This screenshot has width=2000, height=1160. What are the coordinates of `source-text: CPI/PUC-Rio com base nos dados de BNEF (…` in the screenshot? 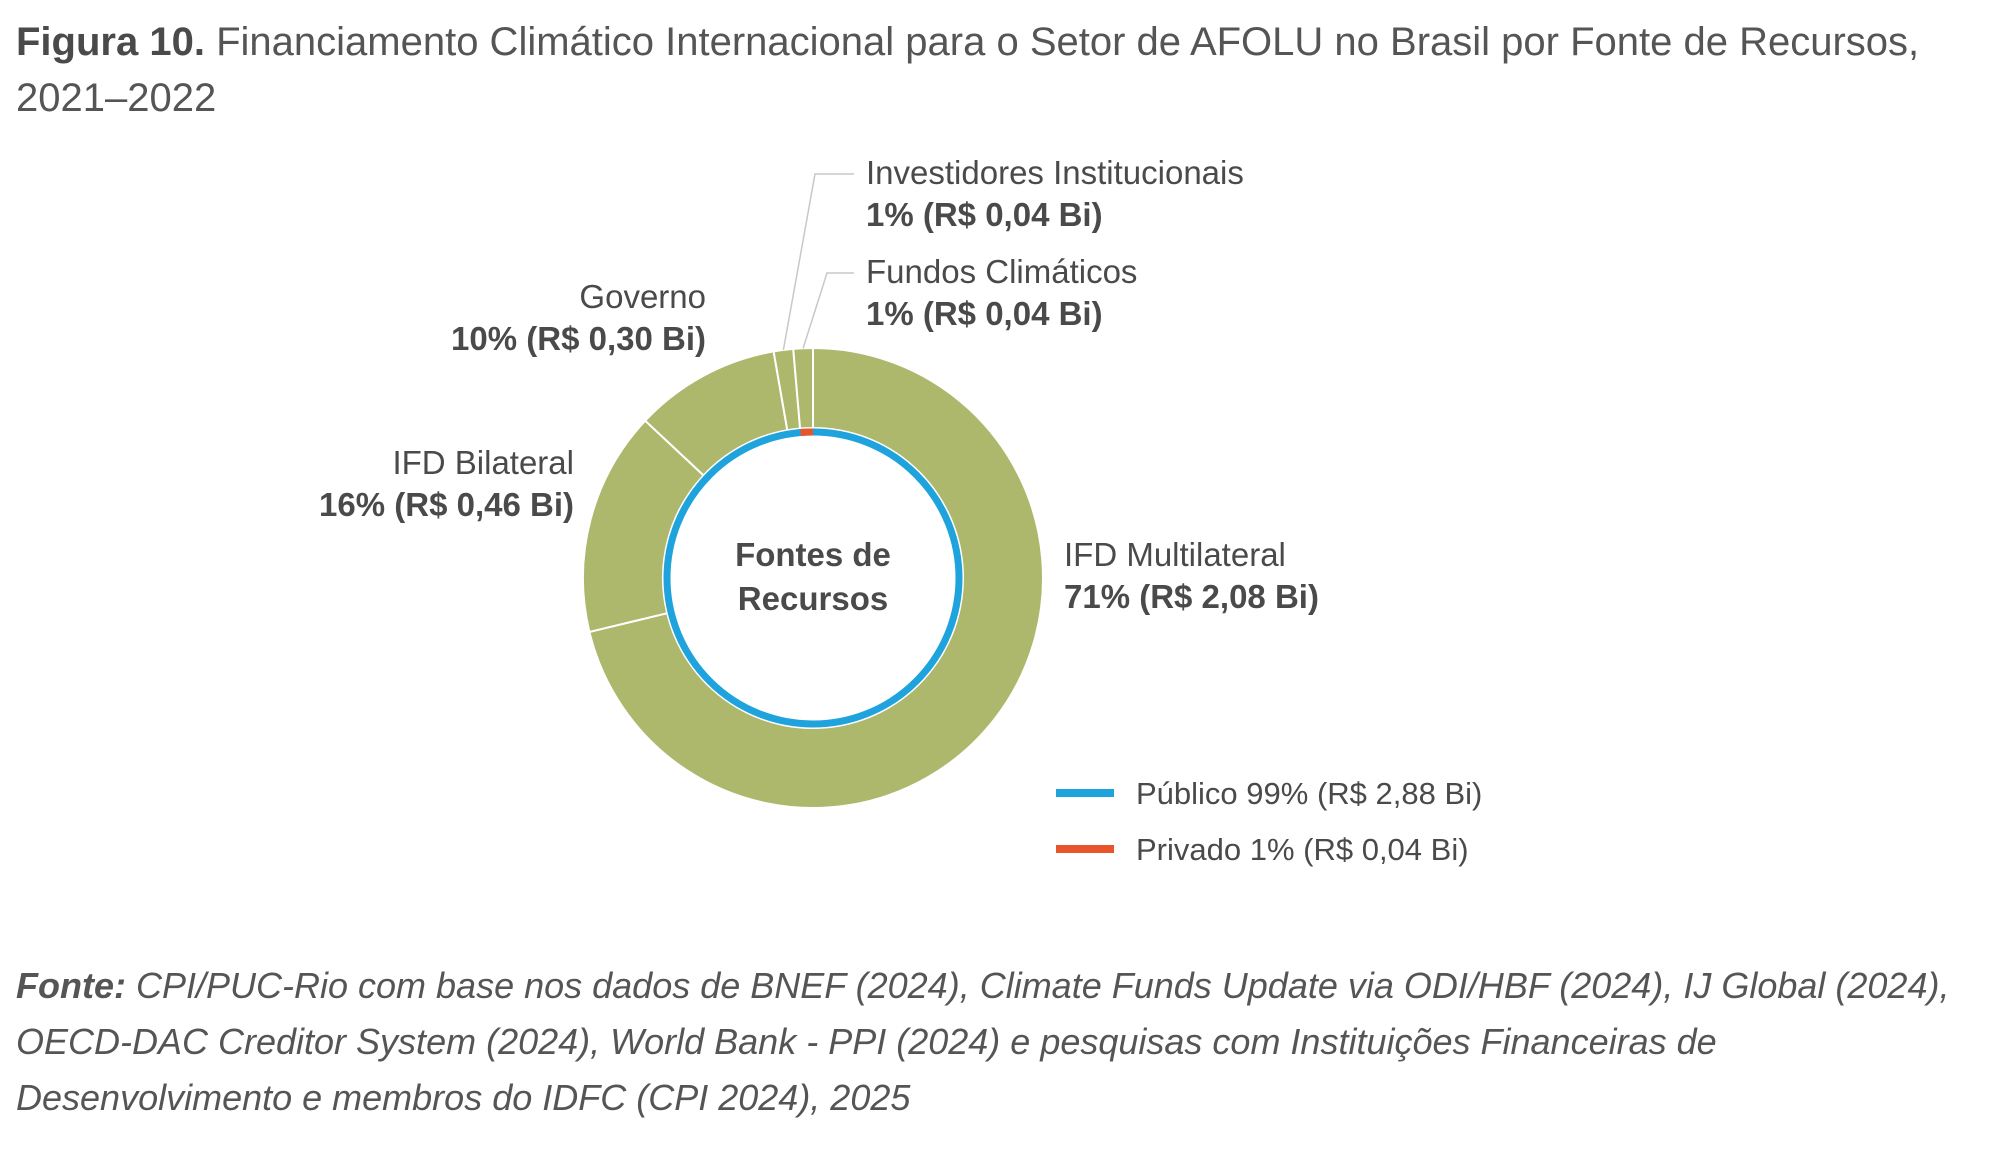 It's located at (983, 1041).